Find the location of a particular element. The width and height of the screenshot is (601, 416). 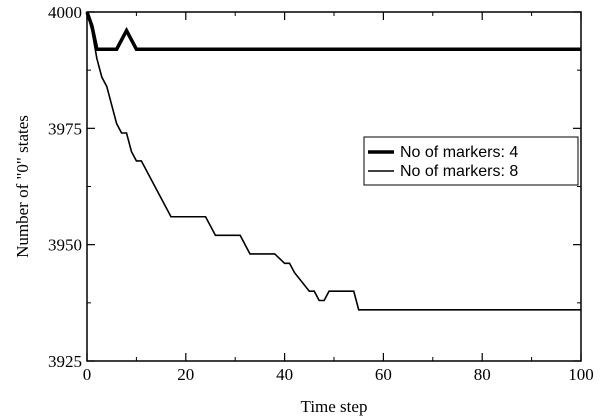

legend-box is located at coordinates (471, 161).